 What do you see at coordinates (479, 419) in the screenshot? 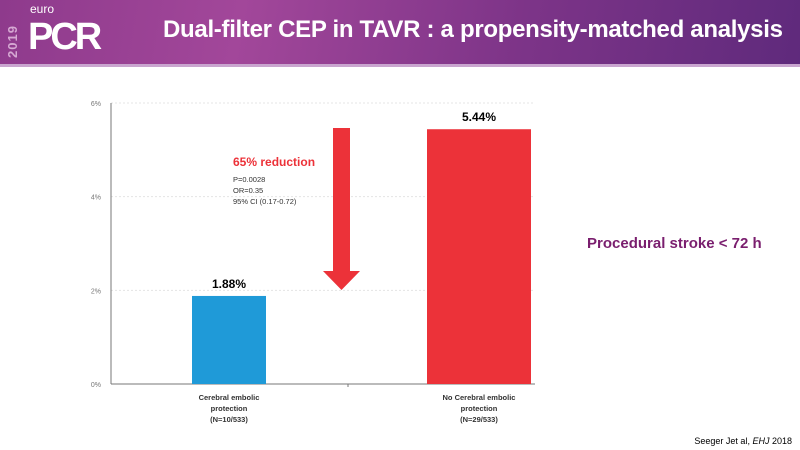
I see `x-category-label: (N=29/533)` at bounding box center [479, 419].